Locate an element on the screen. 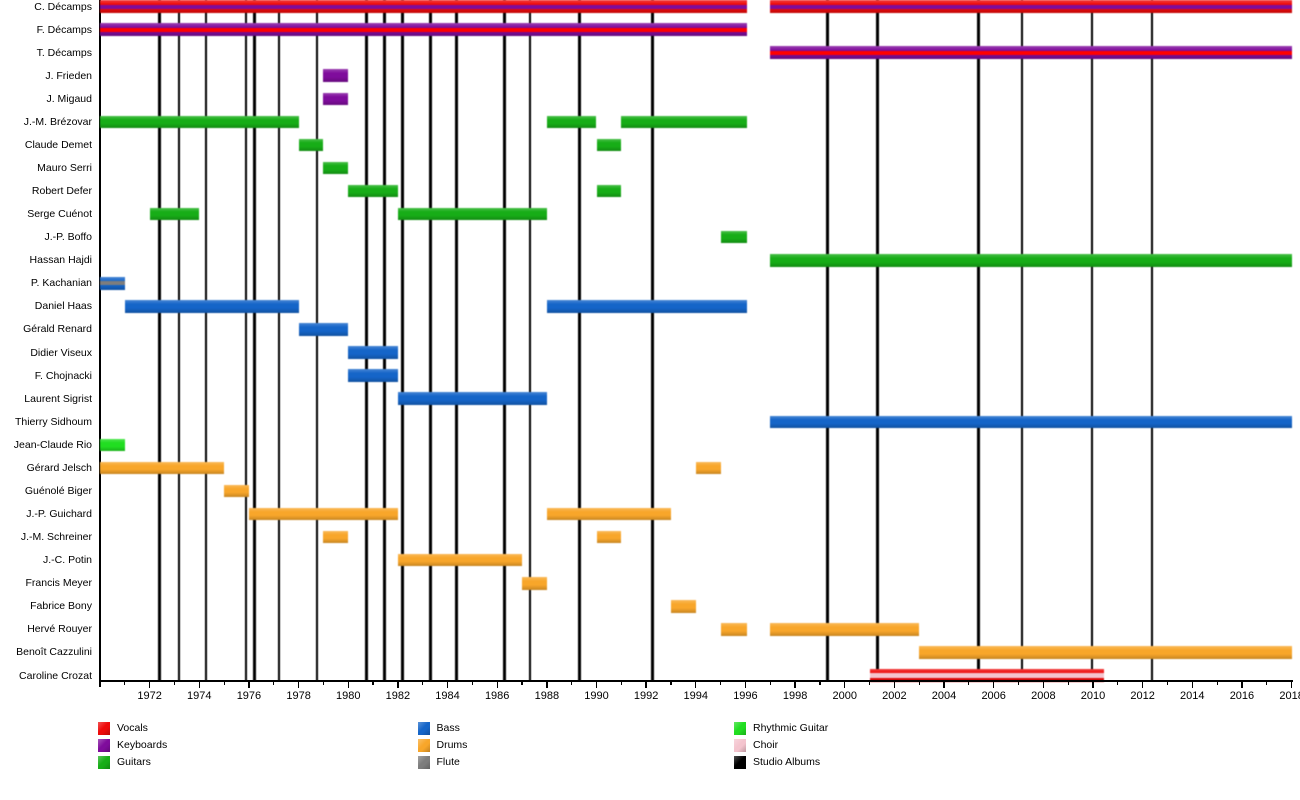  member-label: J. Frieden is located at coordinates (68, 75).